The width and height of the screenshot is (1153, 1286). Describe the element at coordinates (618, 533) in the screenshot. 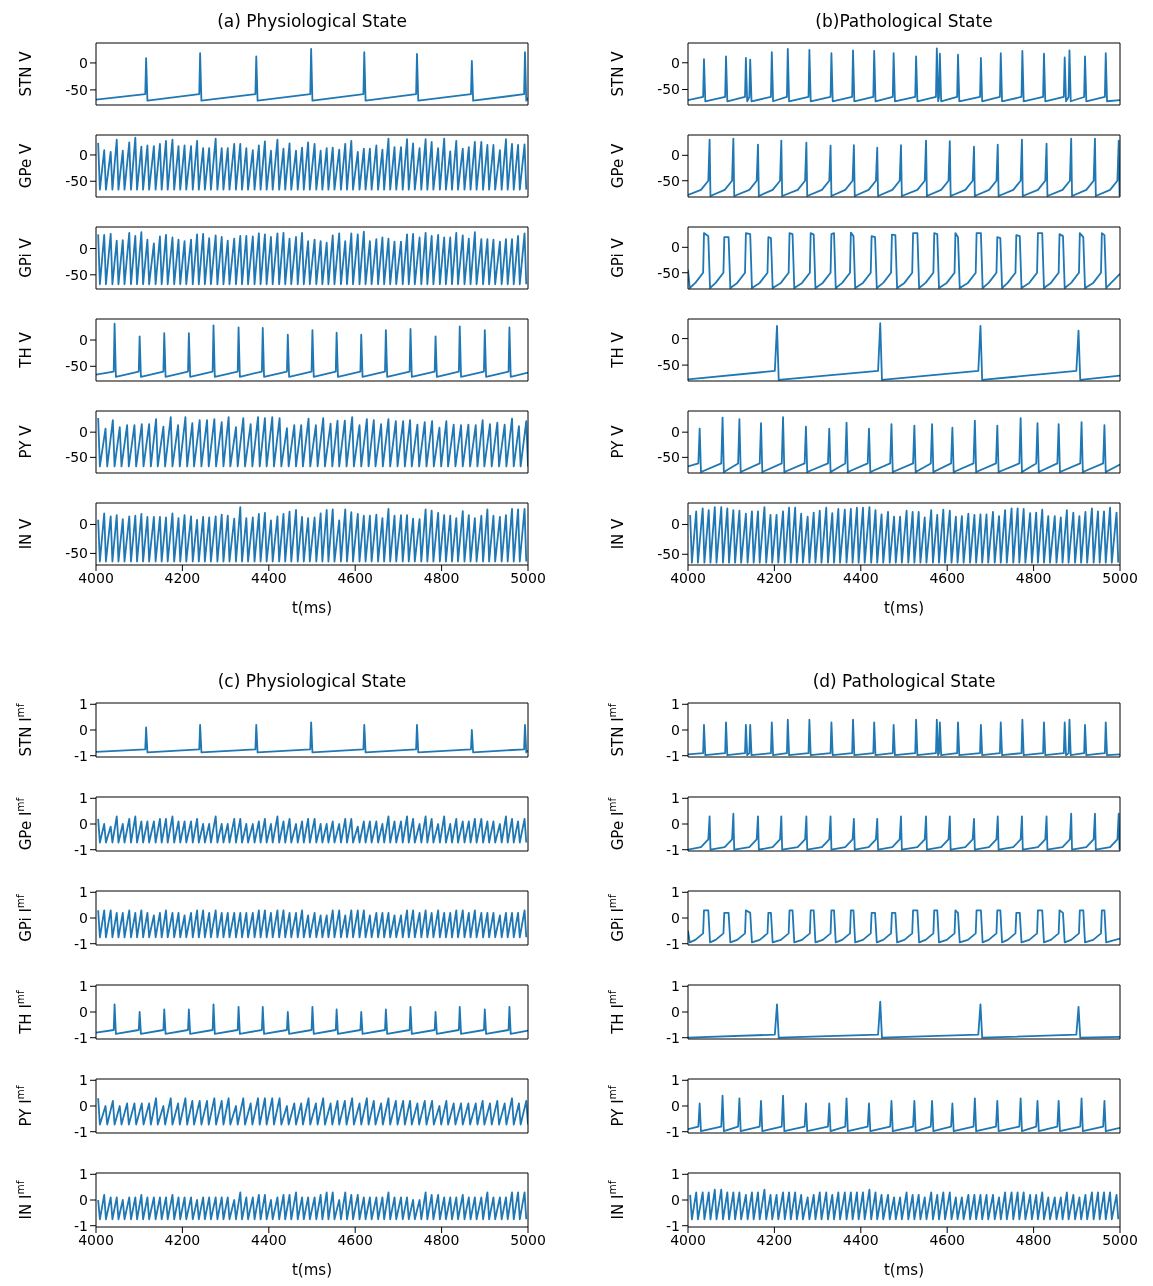

I see `y-axis-title: IN V` at that location.